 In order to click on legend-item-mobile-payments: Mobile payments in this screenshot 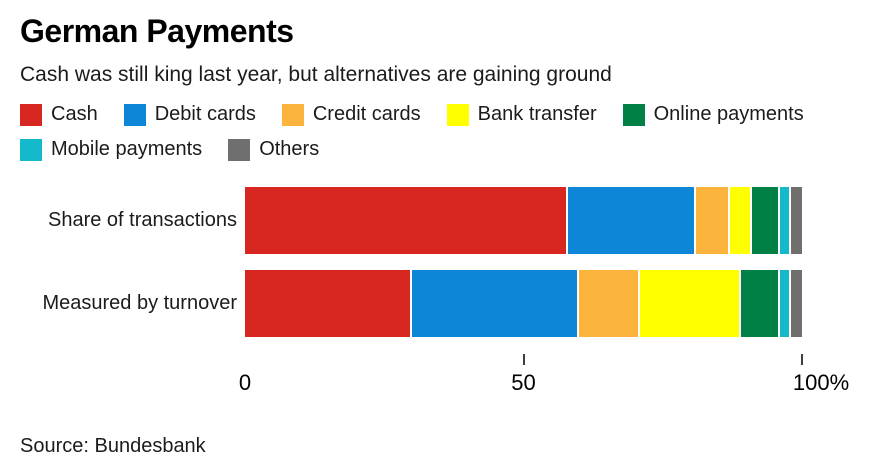, I will do `click(111, 149)`.